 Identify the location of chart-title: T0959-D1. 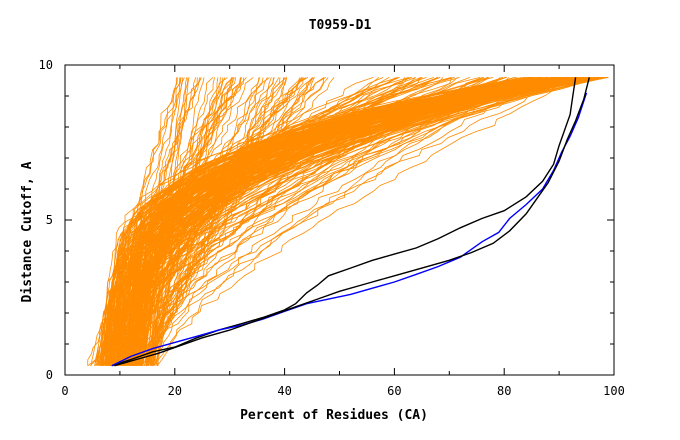
(340, 25).